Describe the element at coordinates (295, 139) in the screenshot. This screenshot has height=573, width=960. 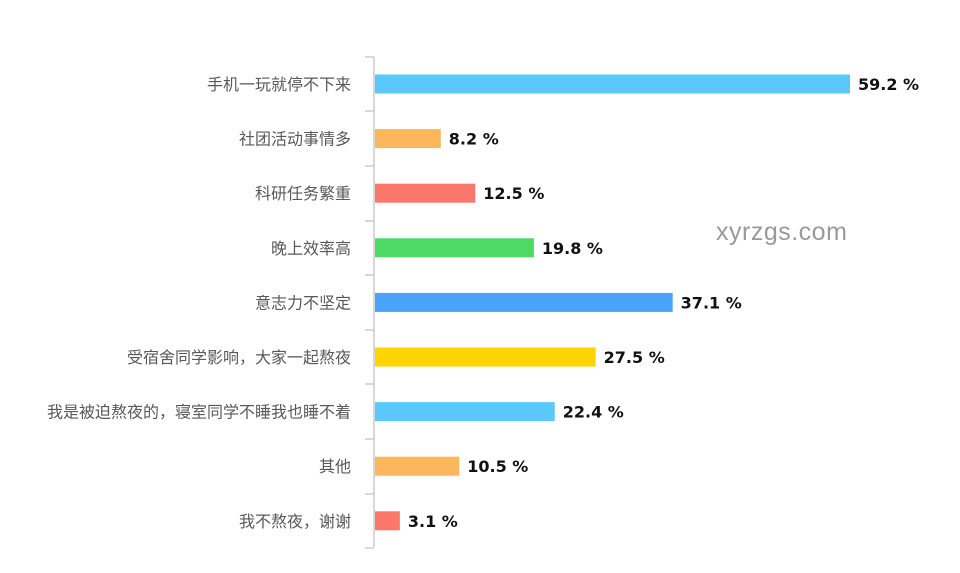
I see `category-label: 社团活动事情多` at that location.